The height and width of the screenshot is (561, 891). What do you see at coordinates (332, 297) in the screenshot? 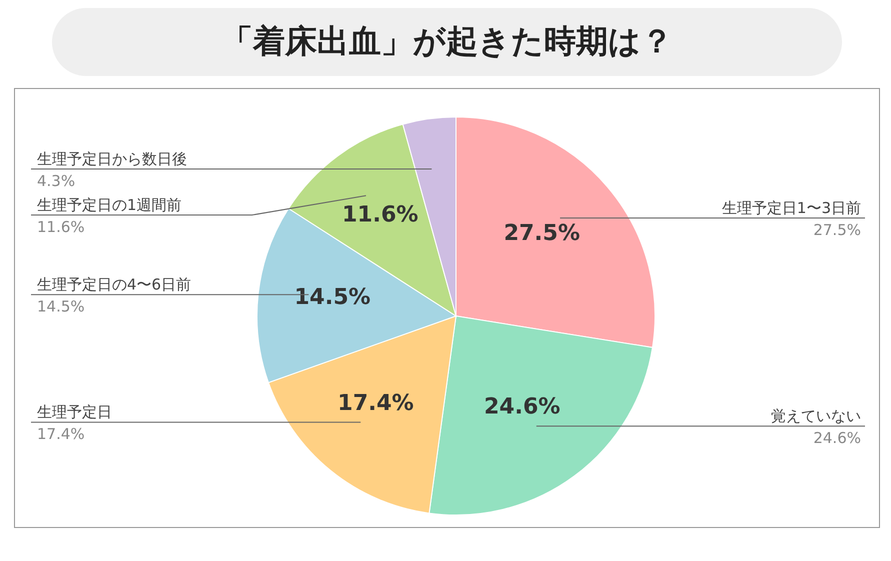
I see `data-label: 14.5%` at bounding box center [332, 297].